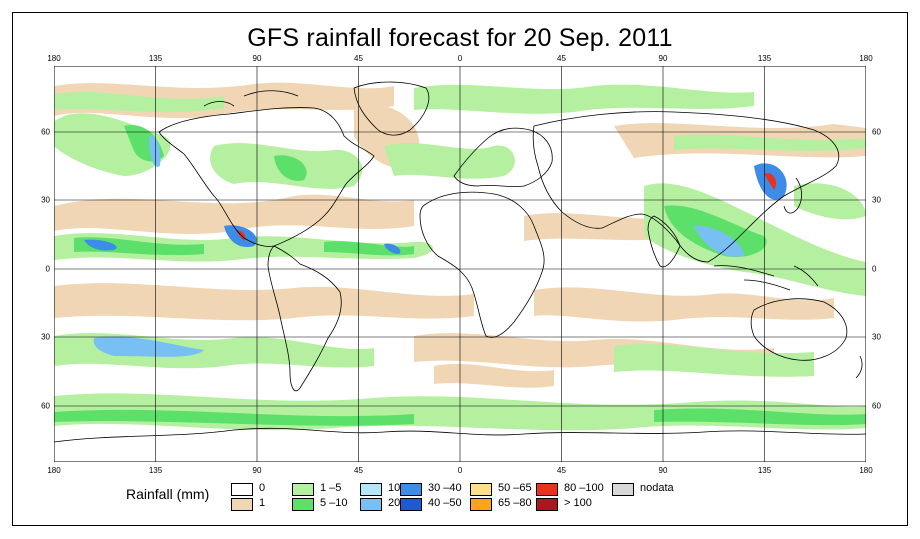  I want to click on legend-label: 0, so click(262, 488).